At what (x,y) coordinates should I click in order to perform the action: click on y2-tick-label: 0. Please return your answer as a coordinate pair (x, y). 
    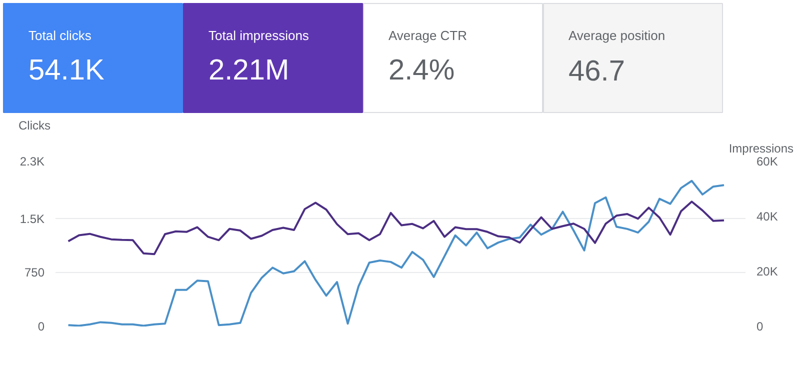
    Looking at the image, I should click on (760, 327).